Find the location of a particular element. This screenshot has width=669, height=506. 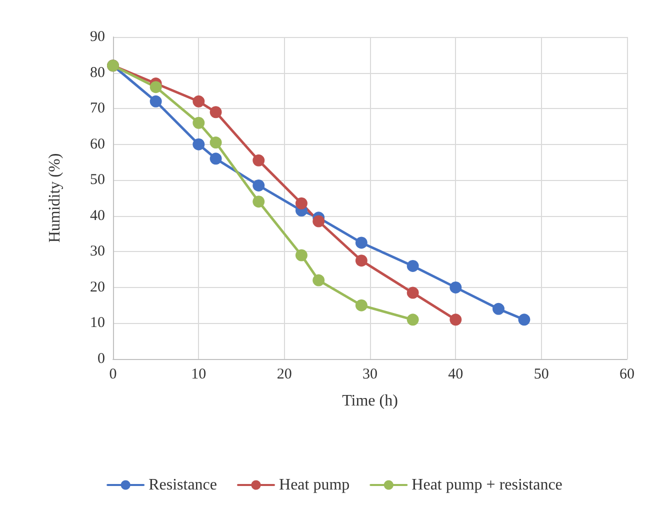

x-axis-title: Time (h) is located at coordinates (370, 401).